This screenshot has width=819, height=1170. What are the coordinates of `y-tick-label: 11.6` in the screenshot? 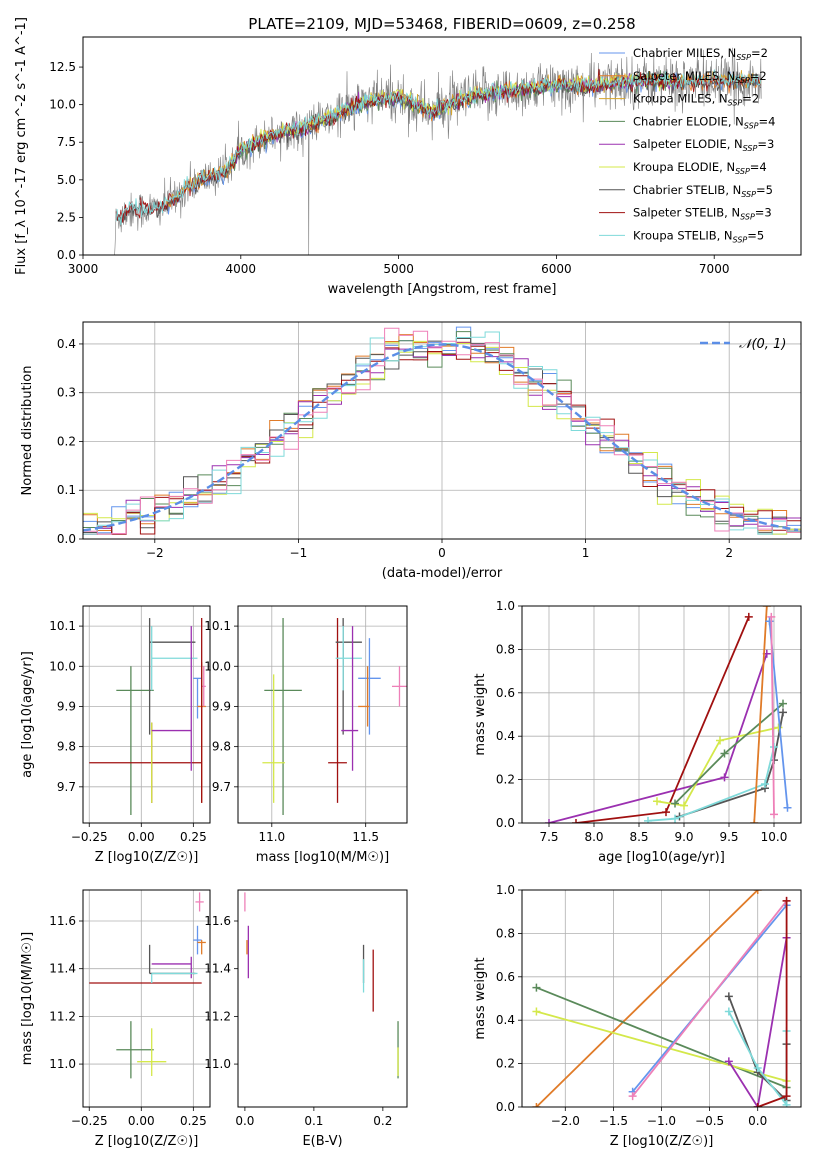 It's located at (217, 921).